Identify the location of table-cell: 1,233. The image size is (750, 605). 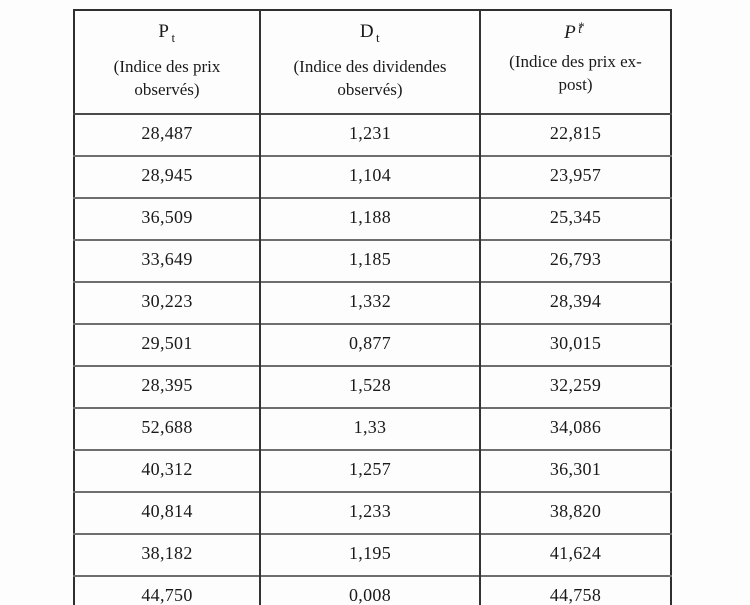
(369, 512).